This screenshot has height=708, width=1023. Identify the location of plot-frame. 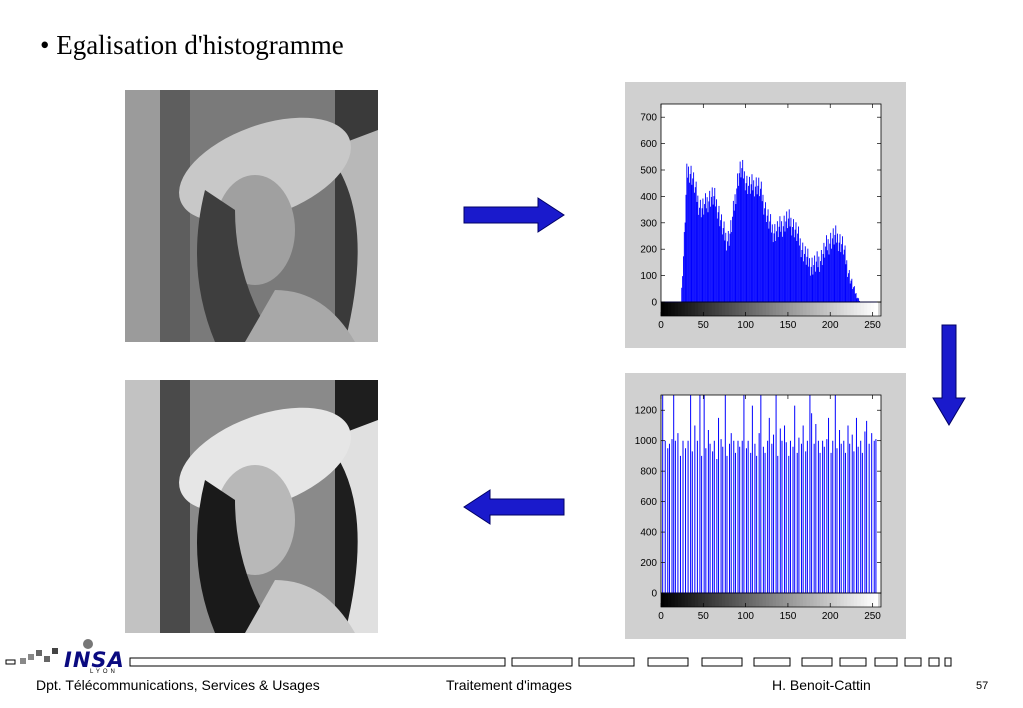
(771, 203).